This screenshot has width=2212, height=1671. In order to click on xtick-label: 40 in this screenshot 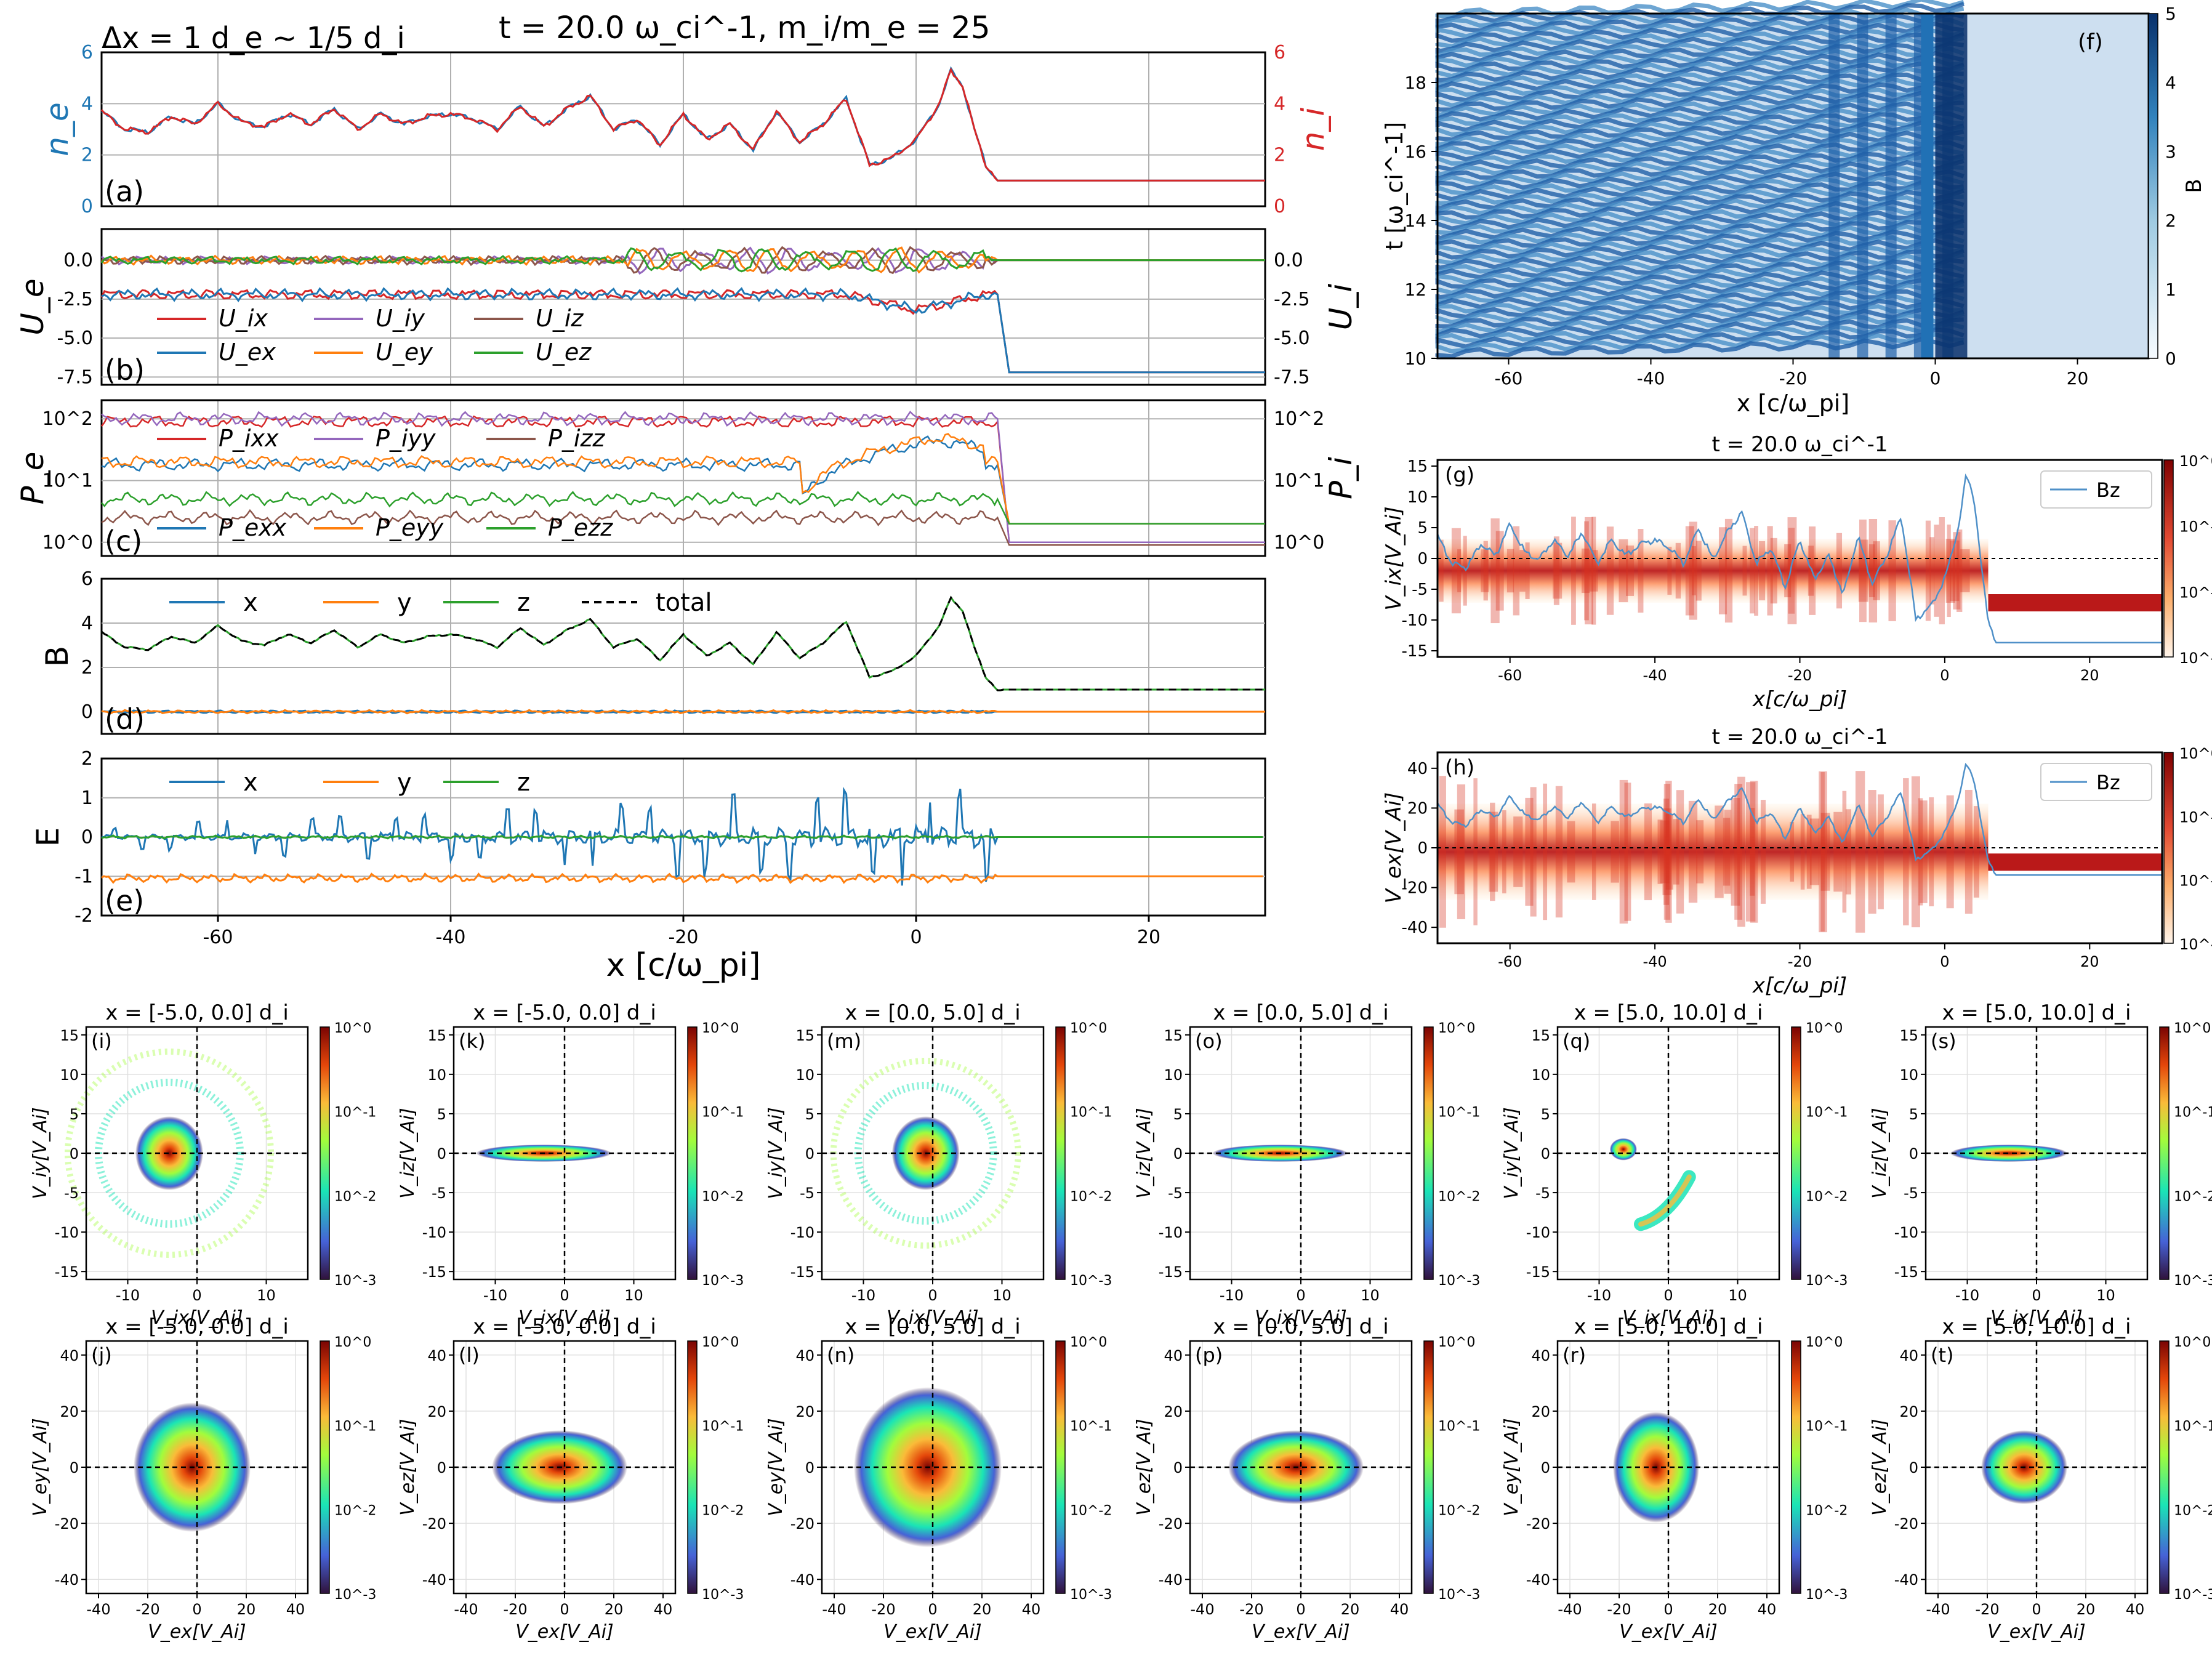, I will do `click(1031, 1610)`.